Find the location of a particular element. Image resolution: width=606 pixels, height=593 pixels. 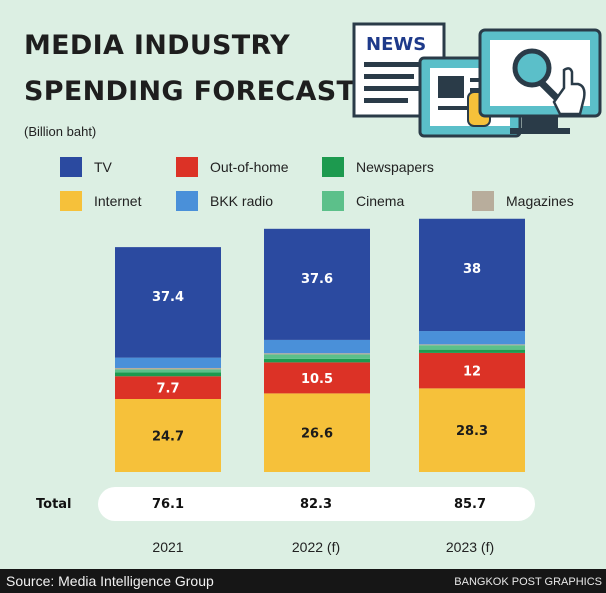

cursor-hand-icon is located at coordinates (569, 91).